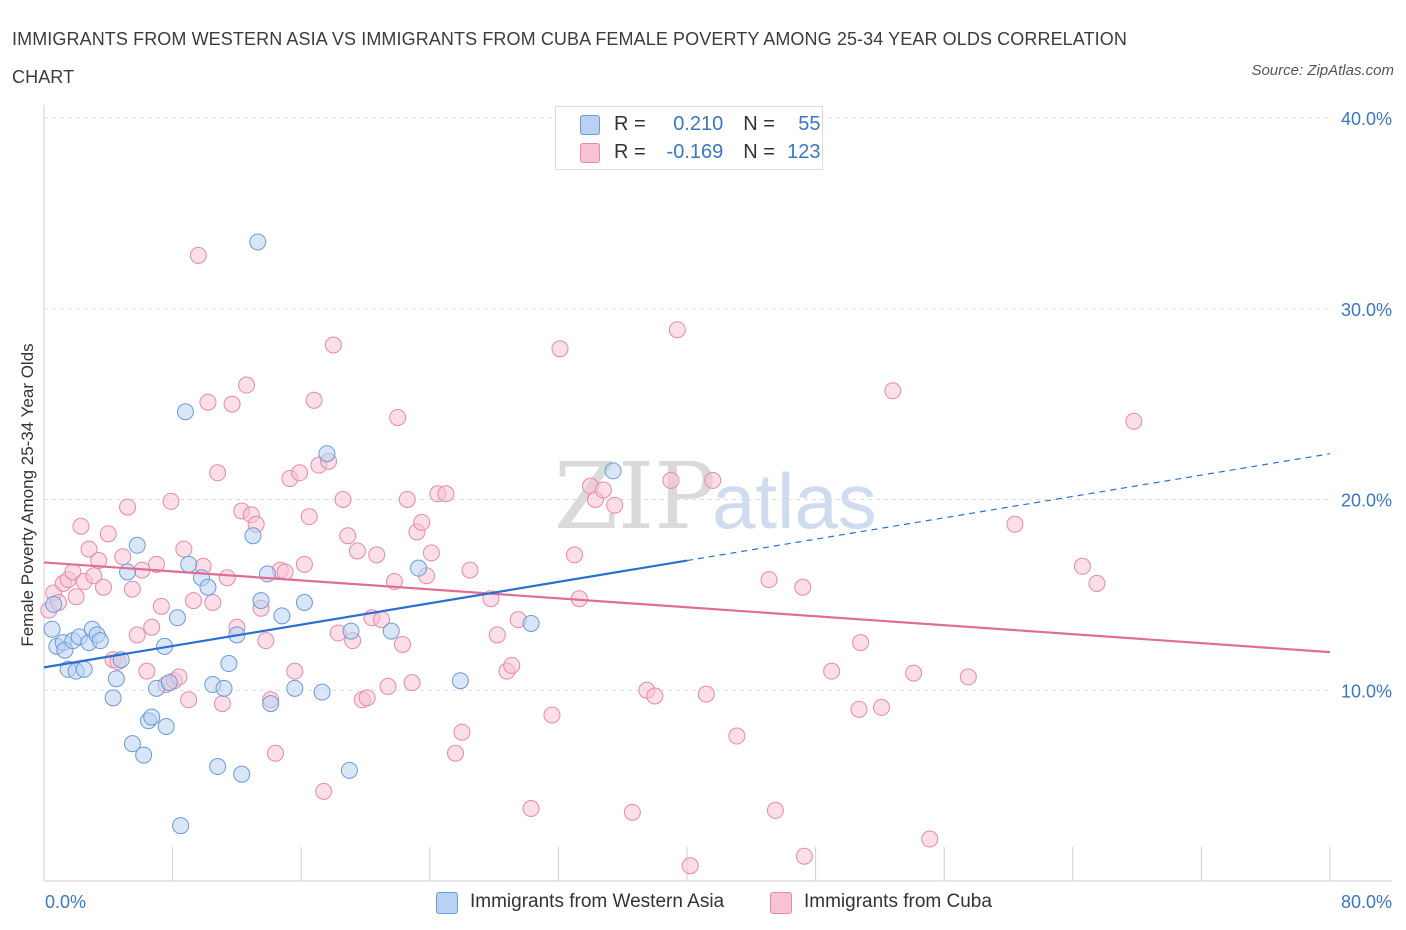 The image size is (1406, 930). Describe the element at coordinates (695, 152) in the screenshot. I see `r-value: -0.169` at that location.